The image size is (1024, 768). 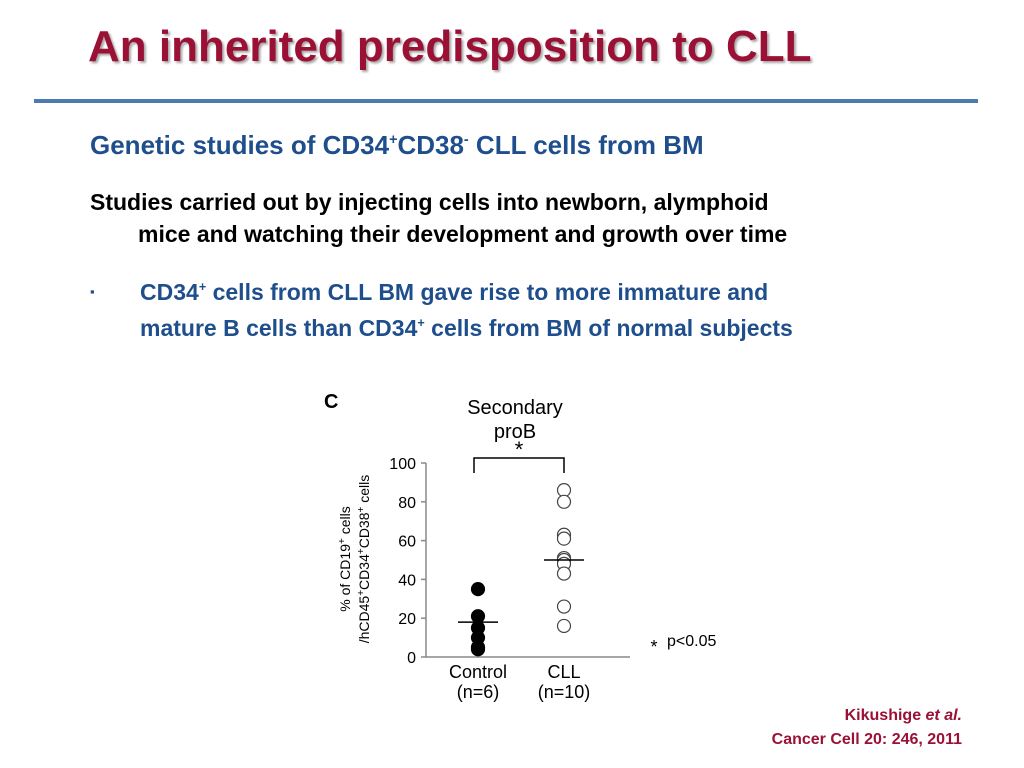 What do you see at coordinates (506, 101) in the screenshot?
I see `title-divider` at bounding box center [506, 101].